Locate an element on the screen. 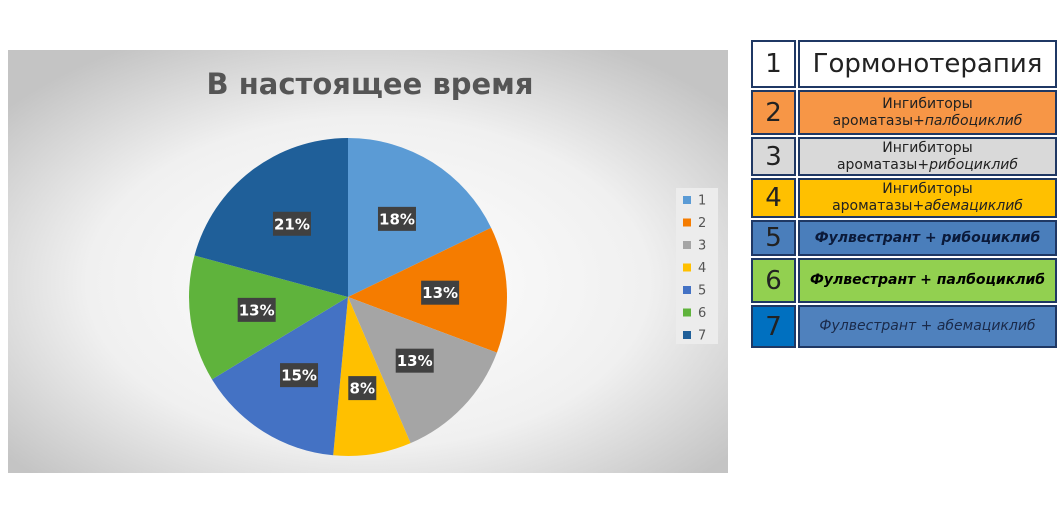 The width and height of the screenshot is (1058, 506). row-text: Ингибиторы ароматазы+палбоциклиб is located at coordinates (927, 112).